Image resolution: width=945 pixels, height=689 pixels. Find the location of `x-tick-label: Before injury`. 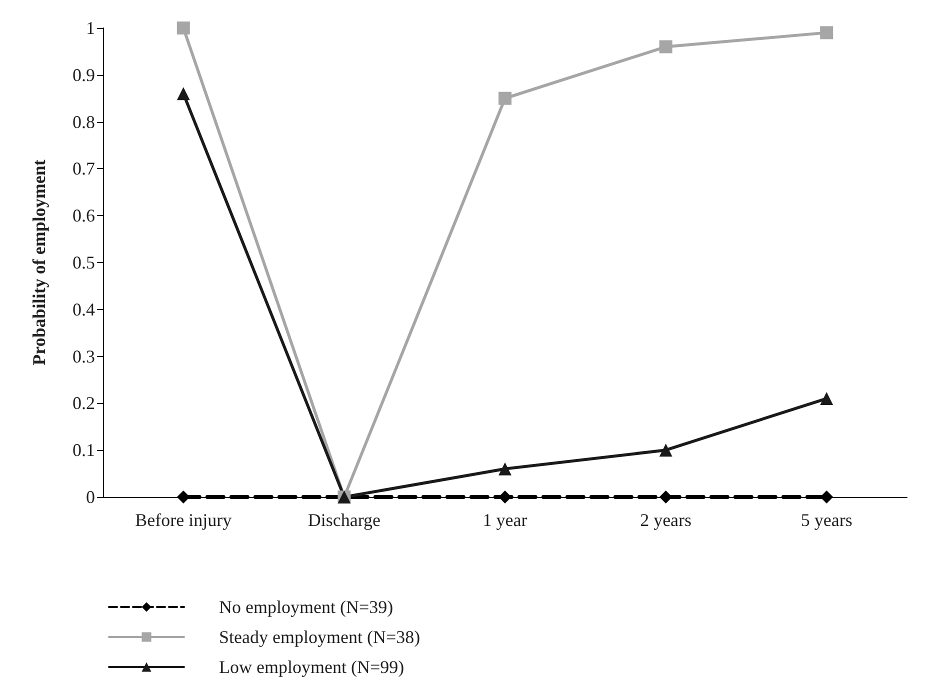

x-tick-label: Before injury is located at coordinates (183, 520).